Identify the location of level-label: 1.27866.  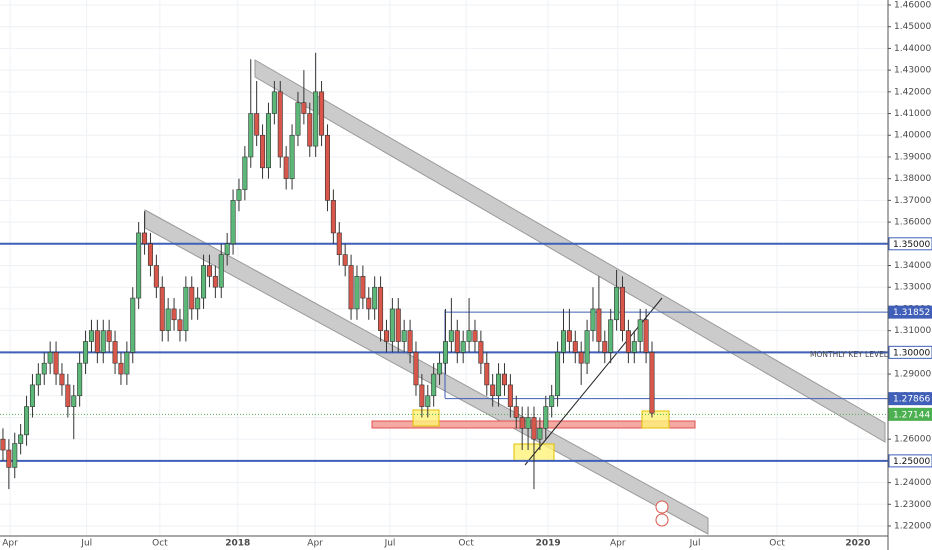
(911, 400).